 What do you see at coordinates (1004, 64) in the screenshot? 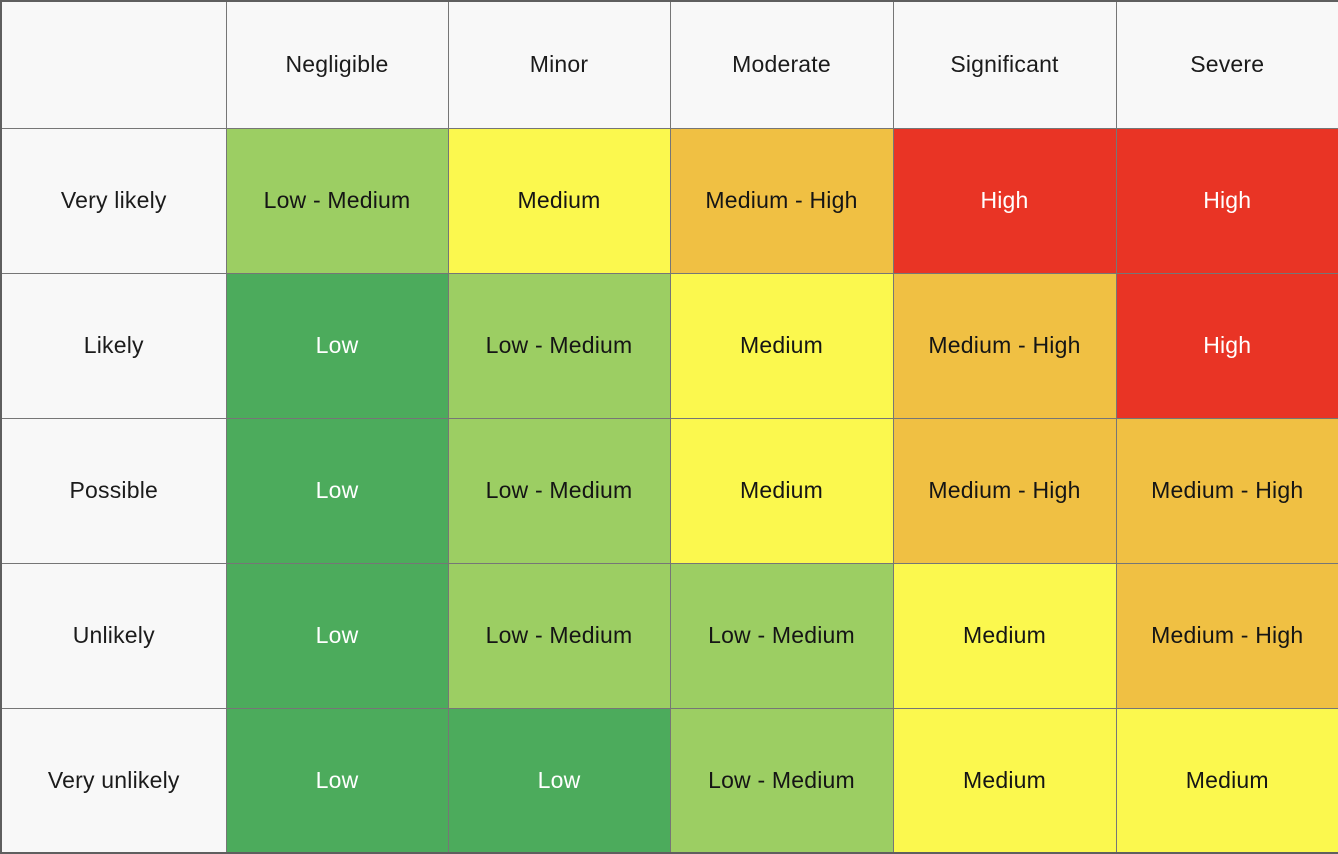
I see `column-header-significant: Significant` at bounding box center [1004, 64].